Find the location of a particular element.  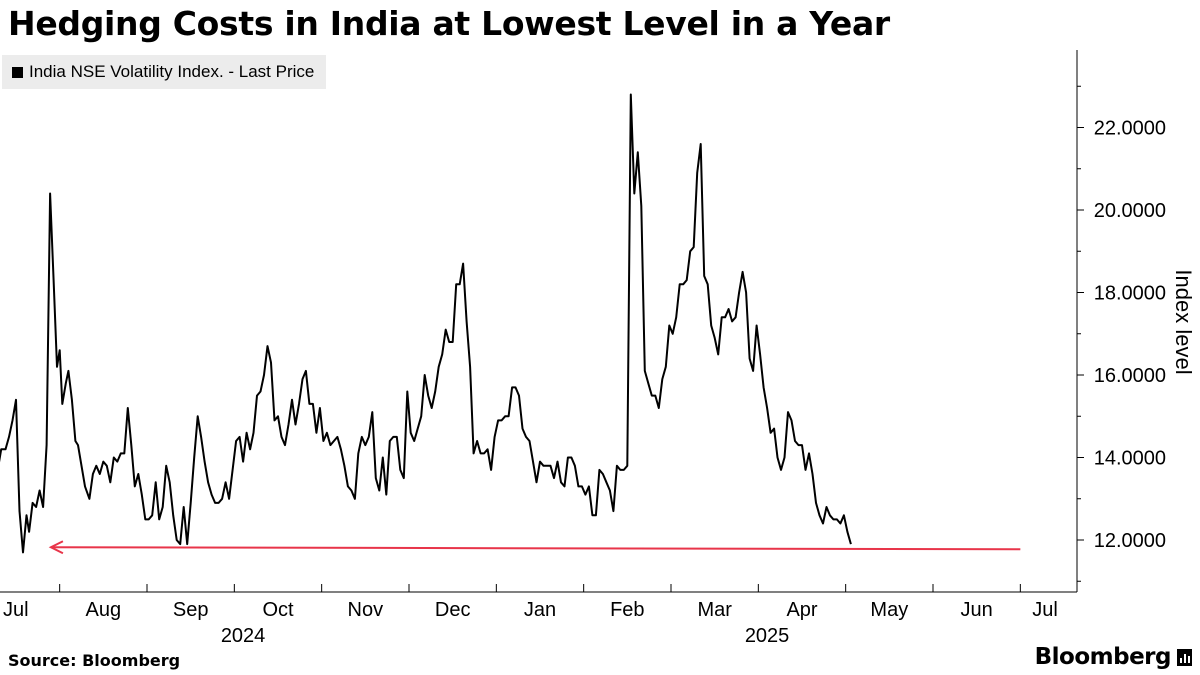

annotation-arrow-line is located at coordinates (535, 548).